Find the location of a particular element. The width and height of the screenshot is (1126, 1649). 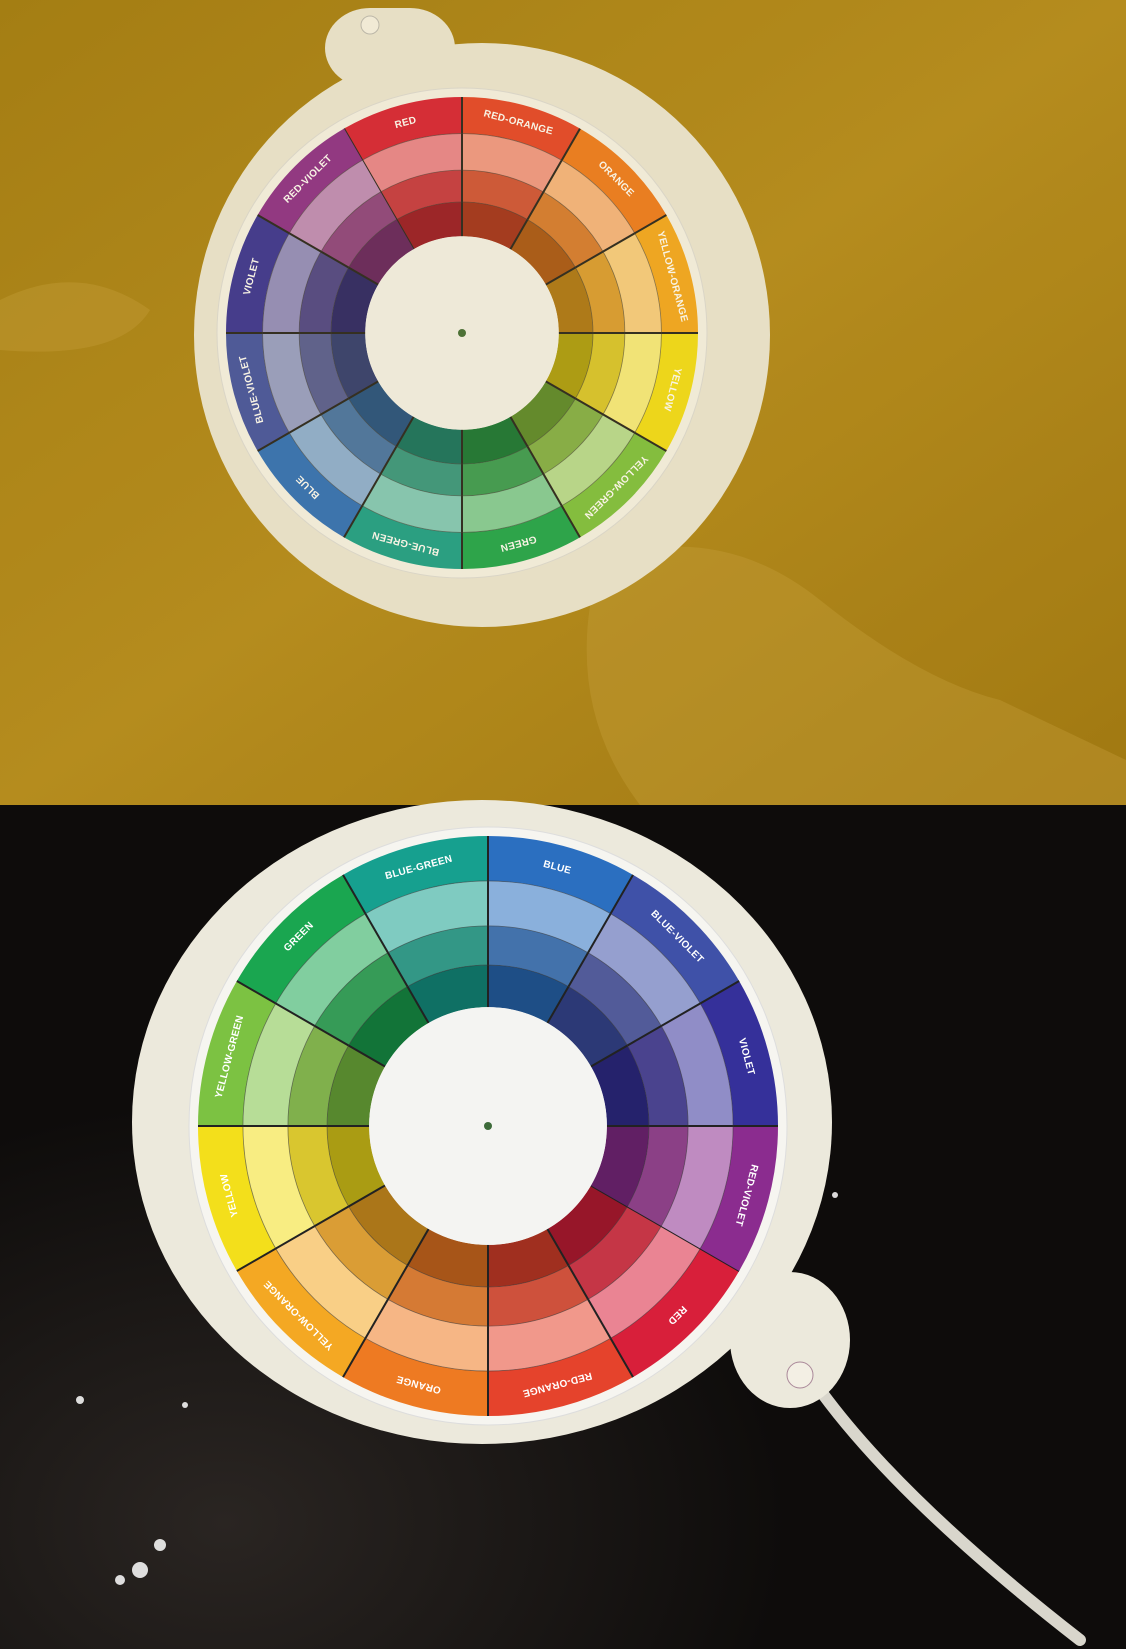

wheel-label: RED is located at coordinates (406, 123).